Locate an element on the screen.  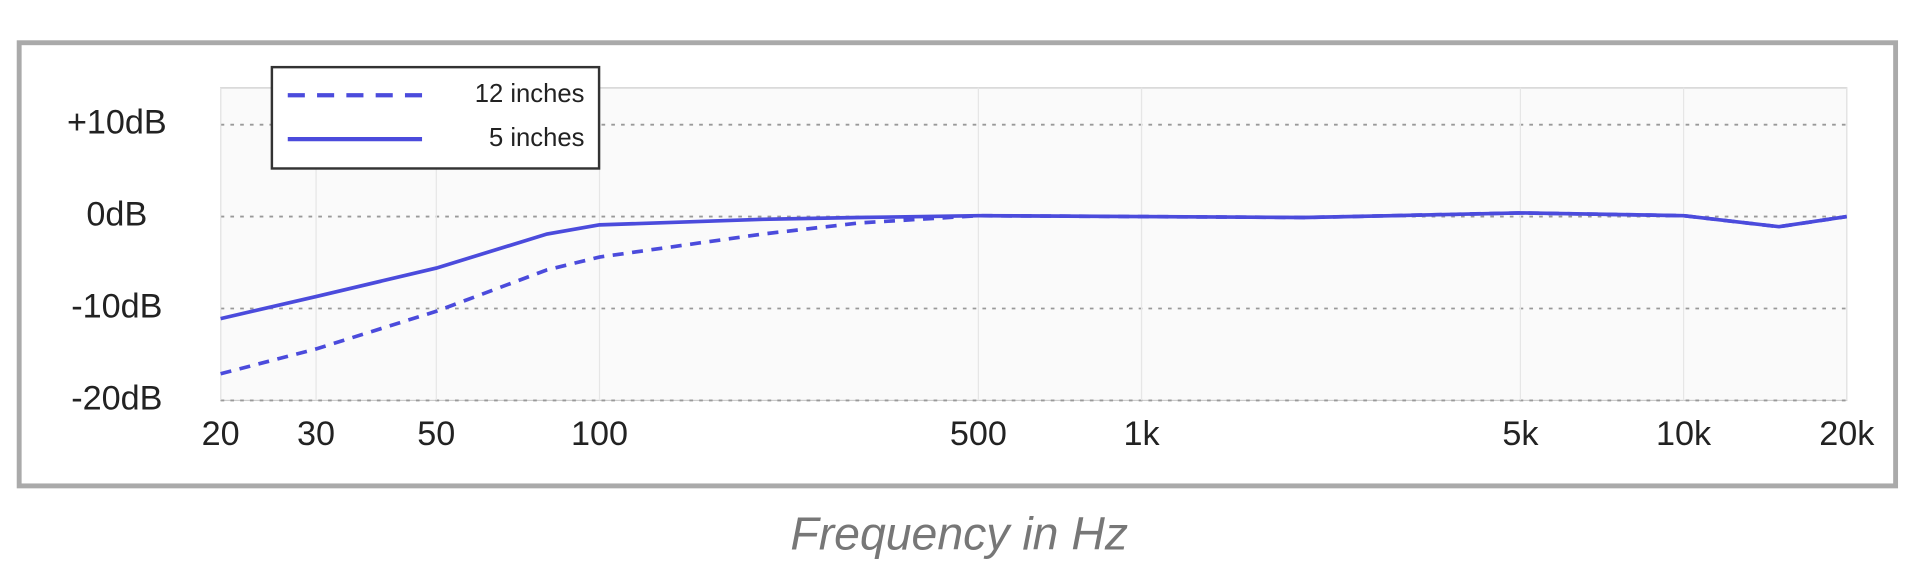
x-tick-label: 30 is located at coordinates (316, 434).